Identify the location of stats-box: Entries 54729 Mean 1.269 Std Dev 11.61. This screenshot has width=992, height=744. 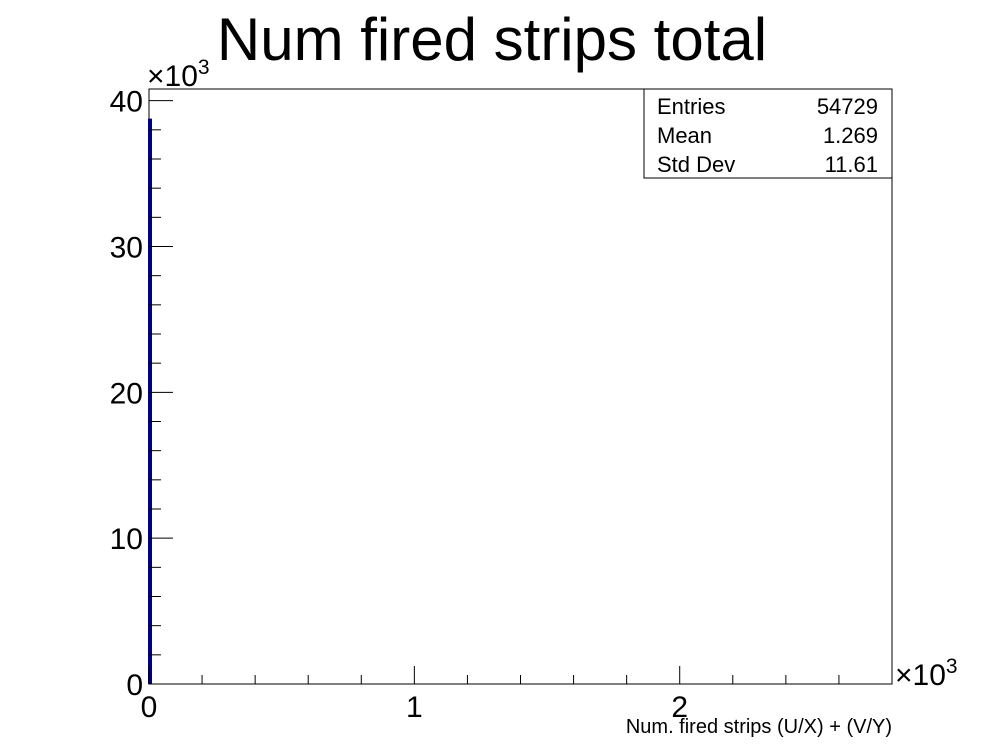
(768, 133).